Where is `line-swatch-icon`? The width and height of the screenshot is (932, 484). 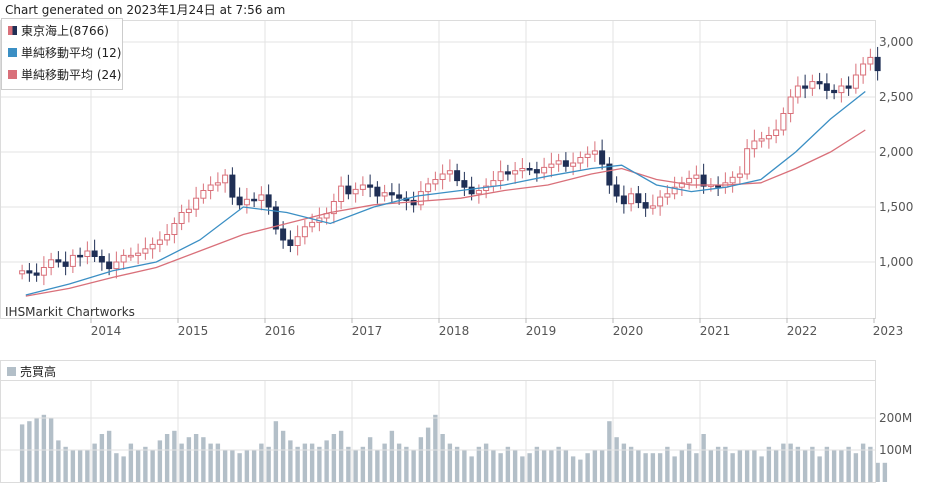
line-swatch-icon is located at coordinates (12, 74).